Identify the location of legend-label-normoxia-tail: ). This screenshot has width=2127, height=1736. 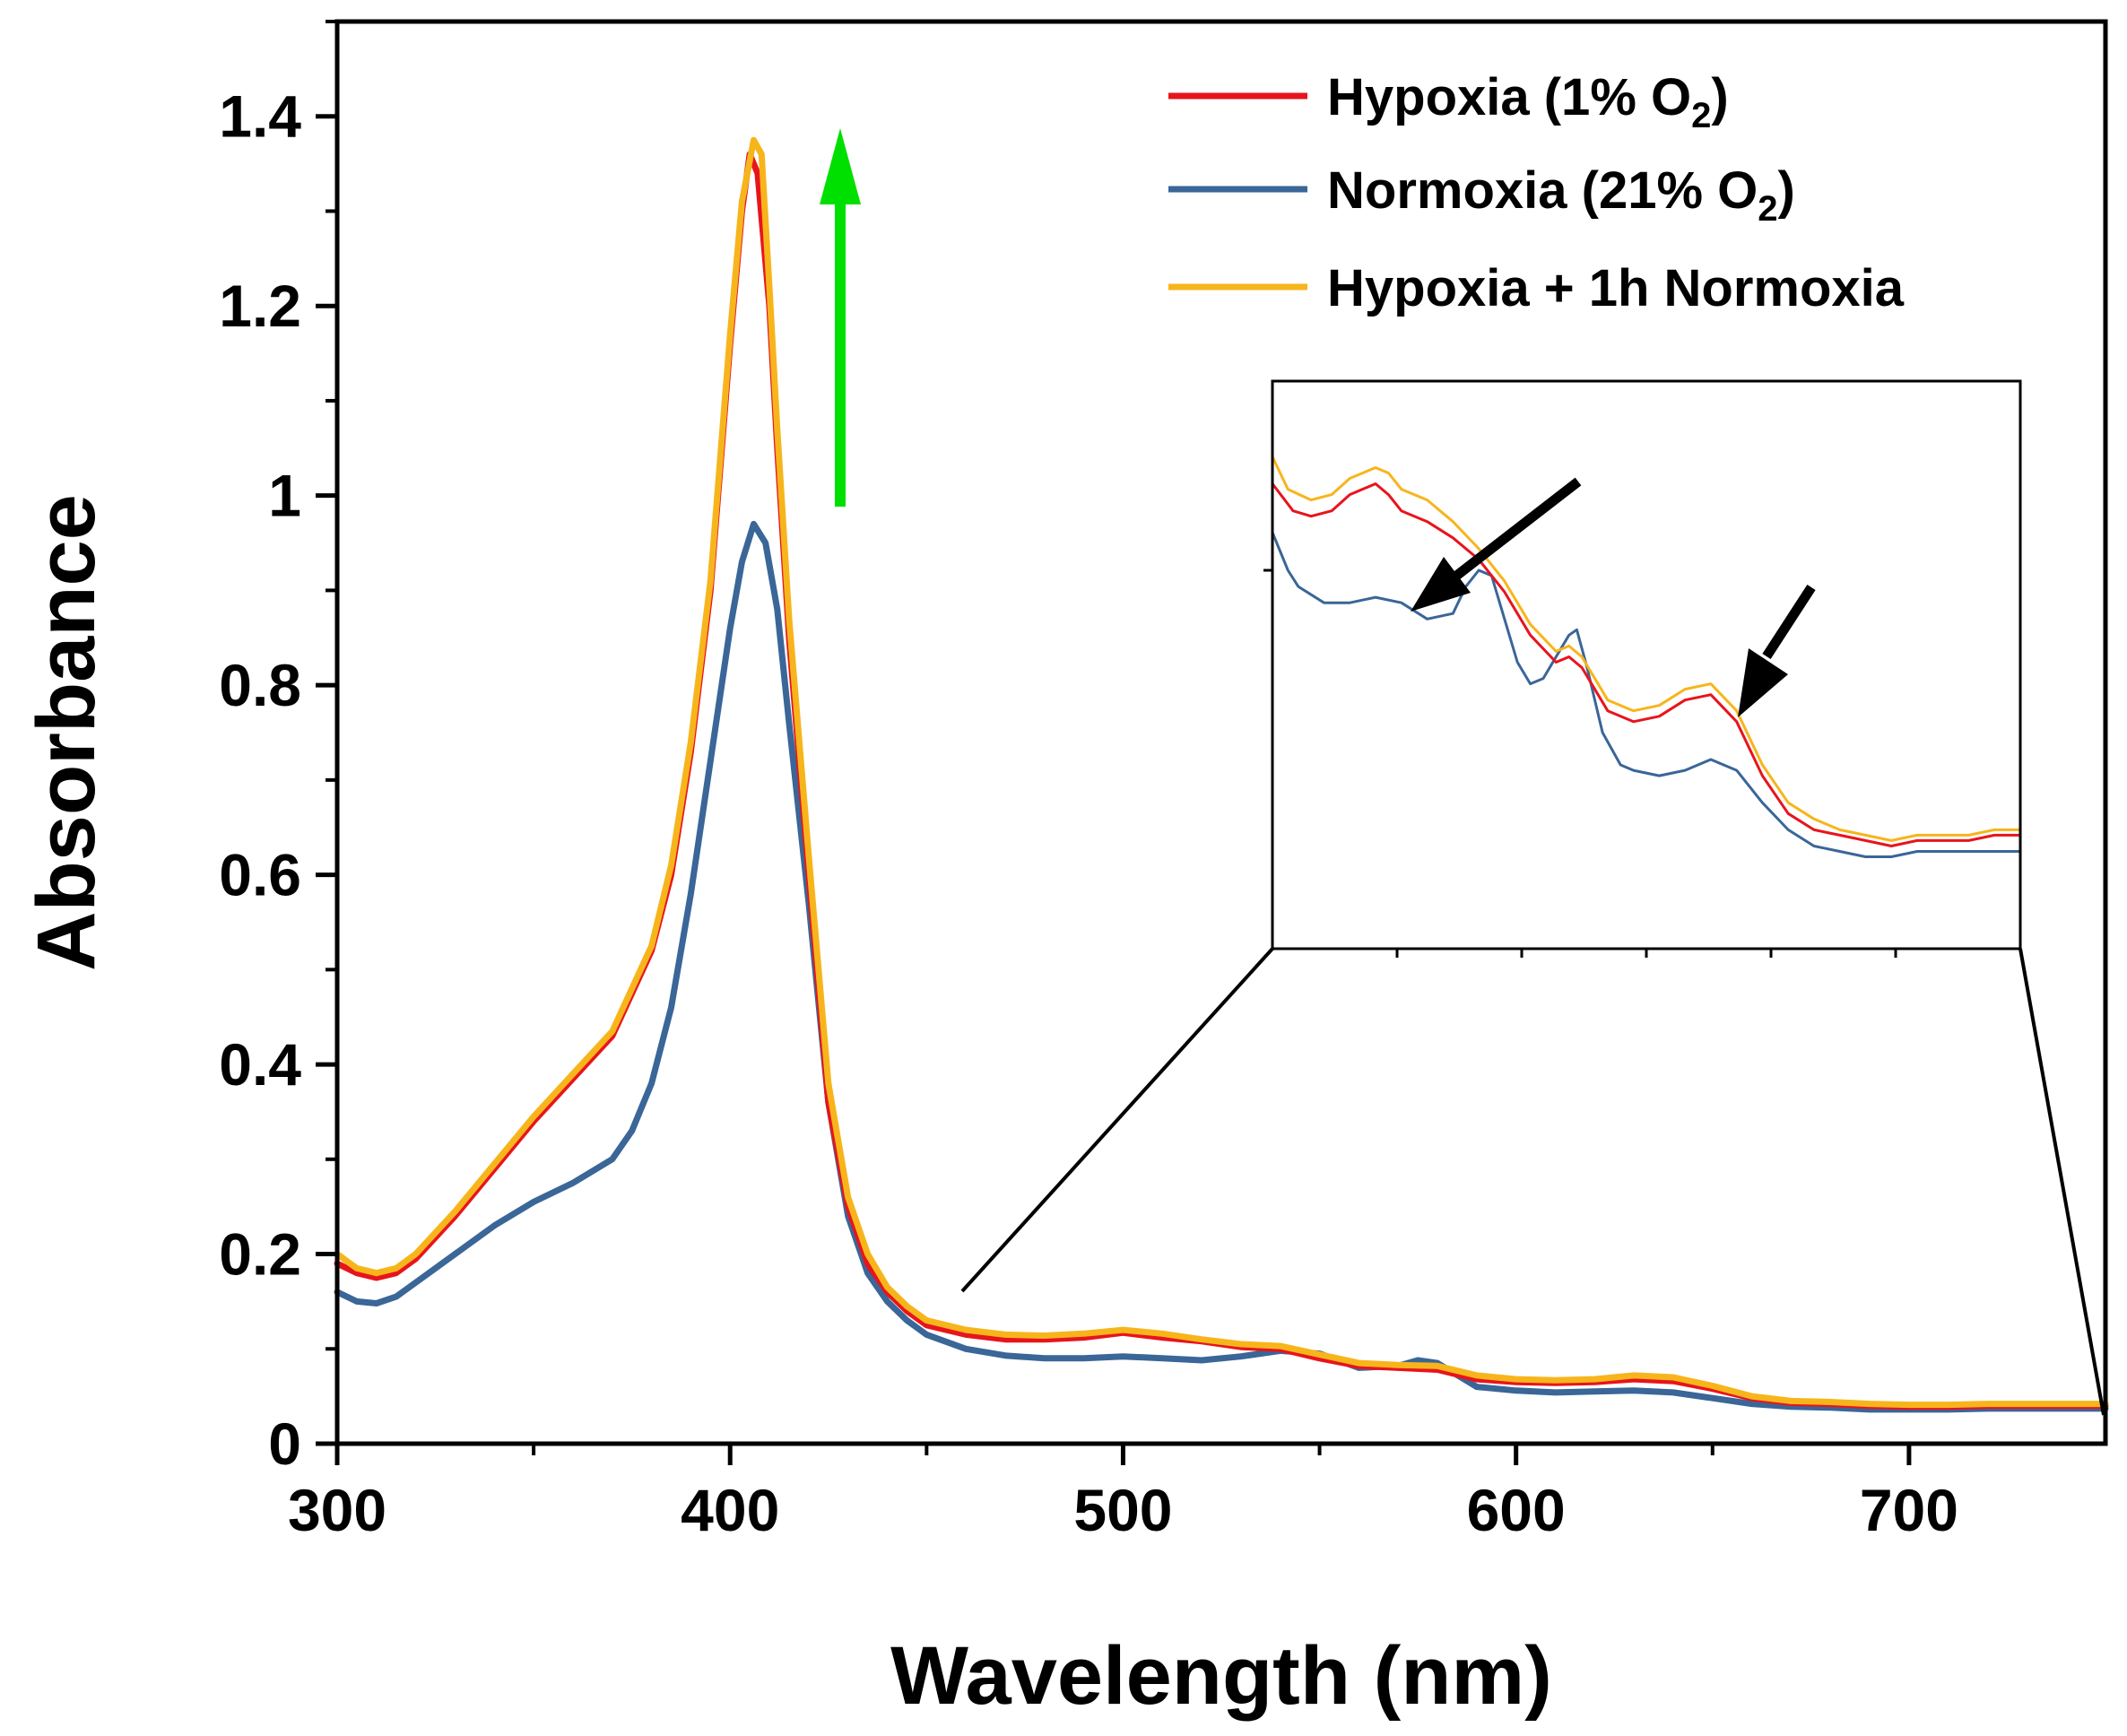
(1786, 191).